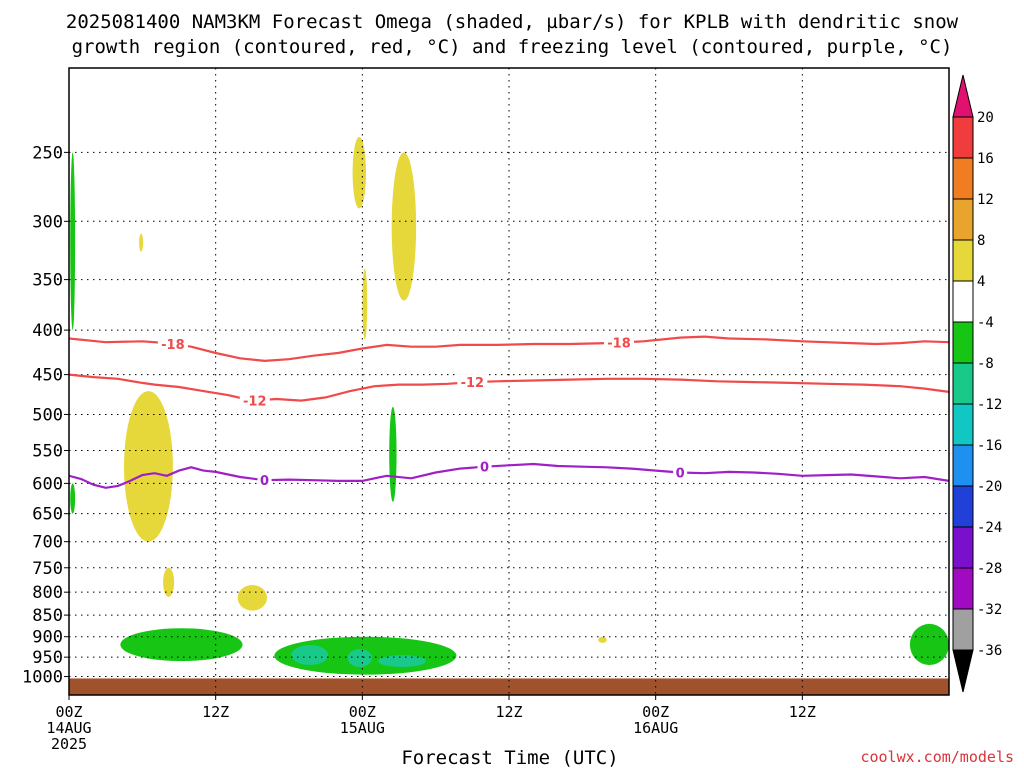 Image resolution: width=1024 pixels, height=768 pixels. I want to click on x-tick-sublabel: 16AUG, so click(655, 728).